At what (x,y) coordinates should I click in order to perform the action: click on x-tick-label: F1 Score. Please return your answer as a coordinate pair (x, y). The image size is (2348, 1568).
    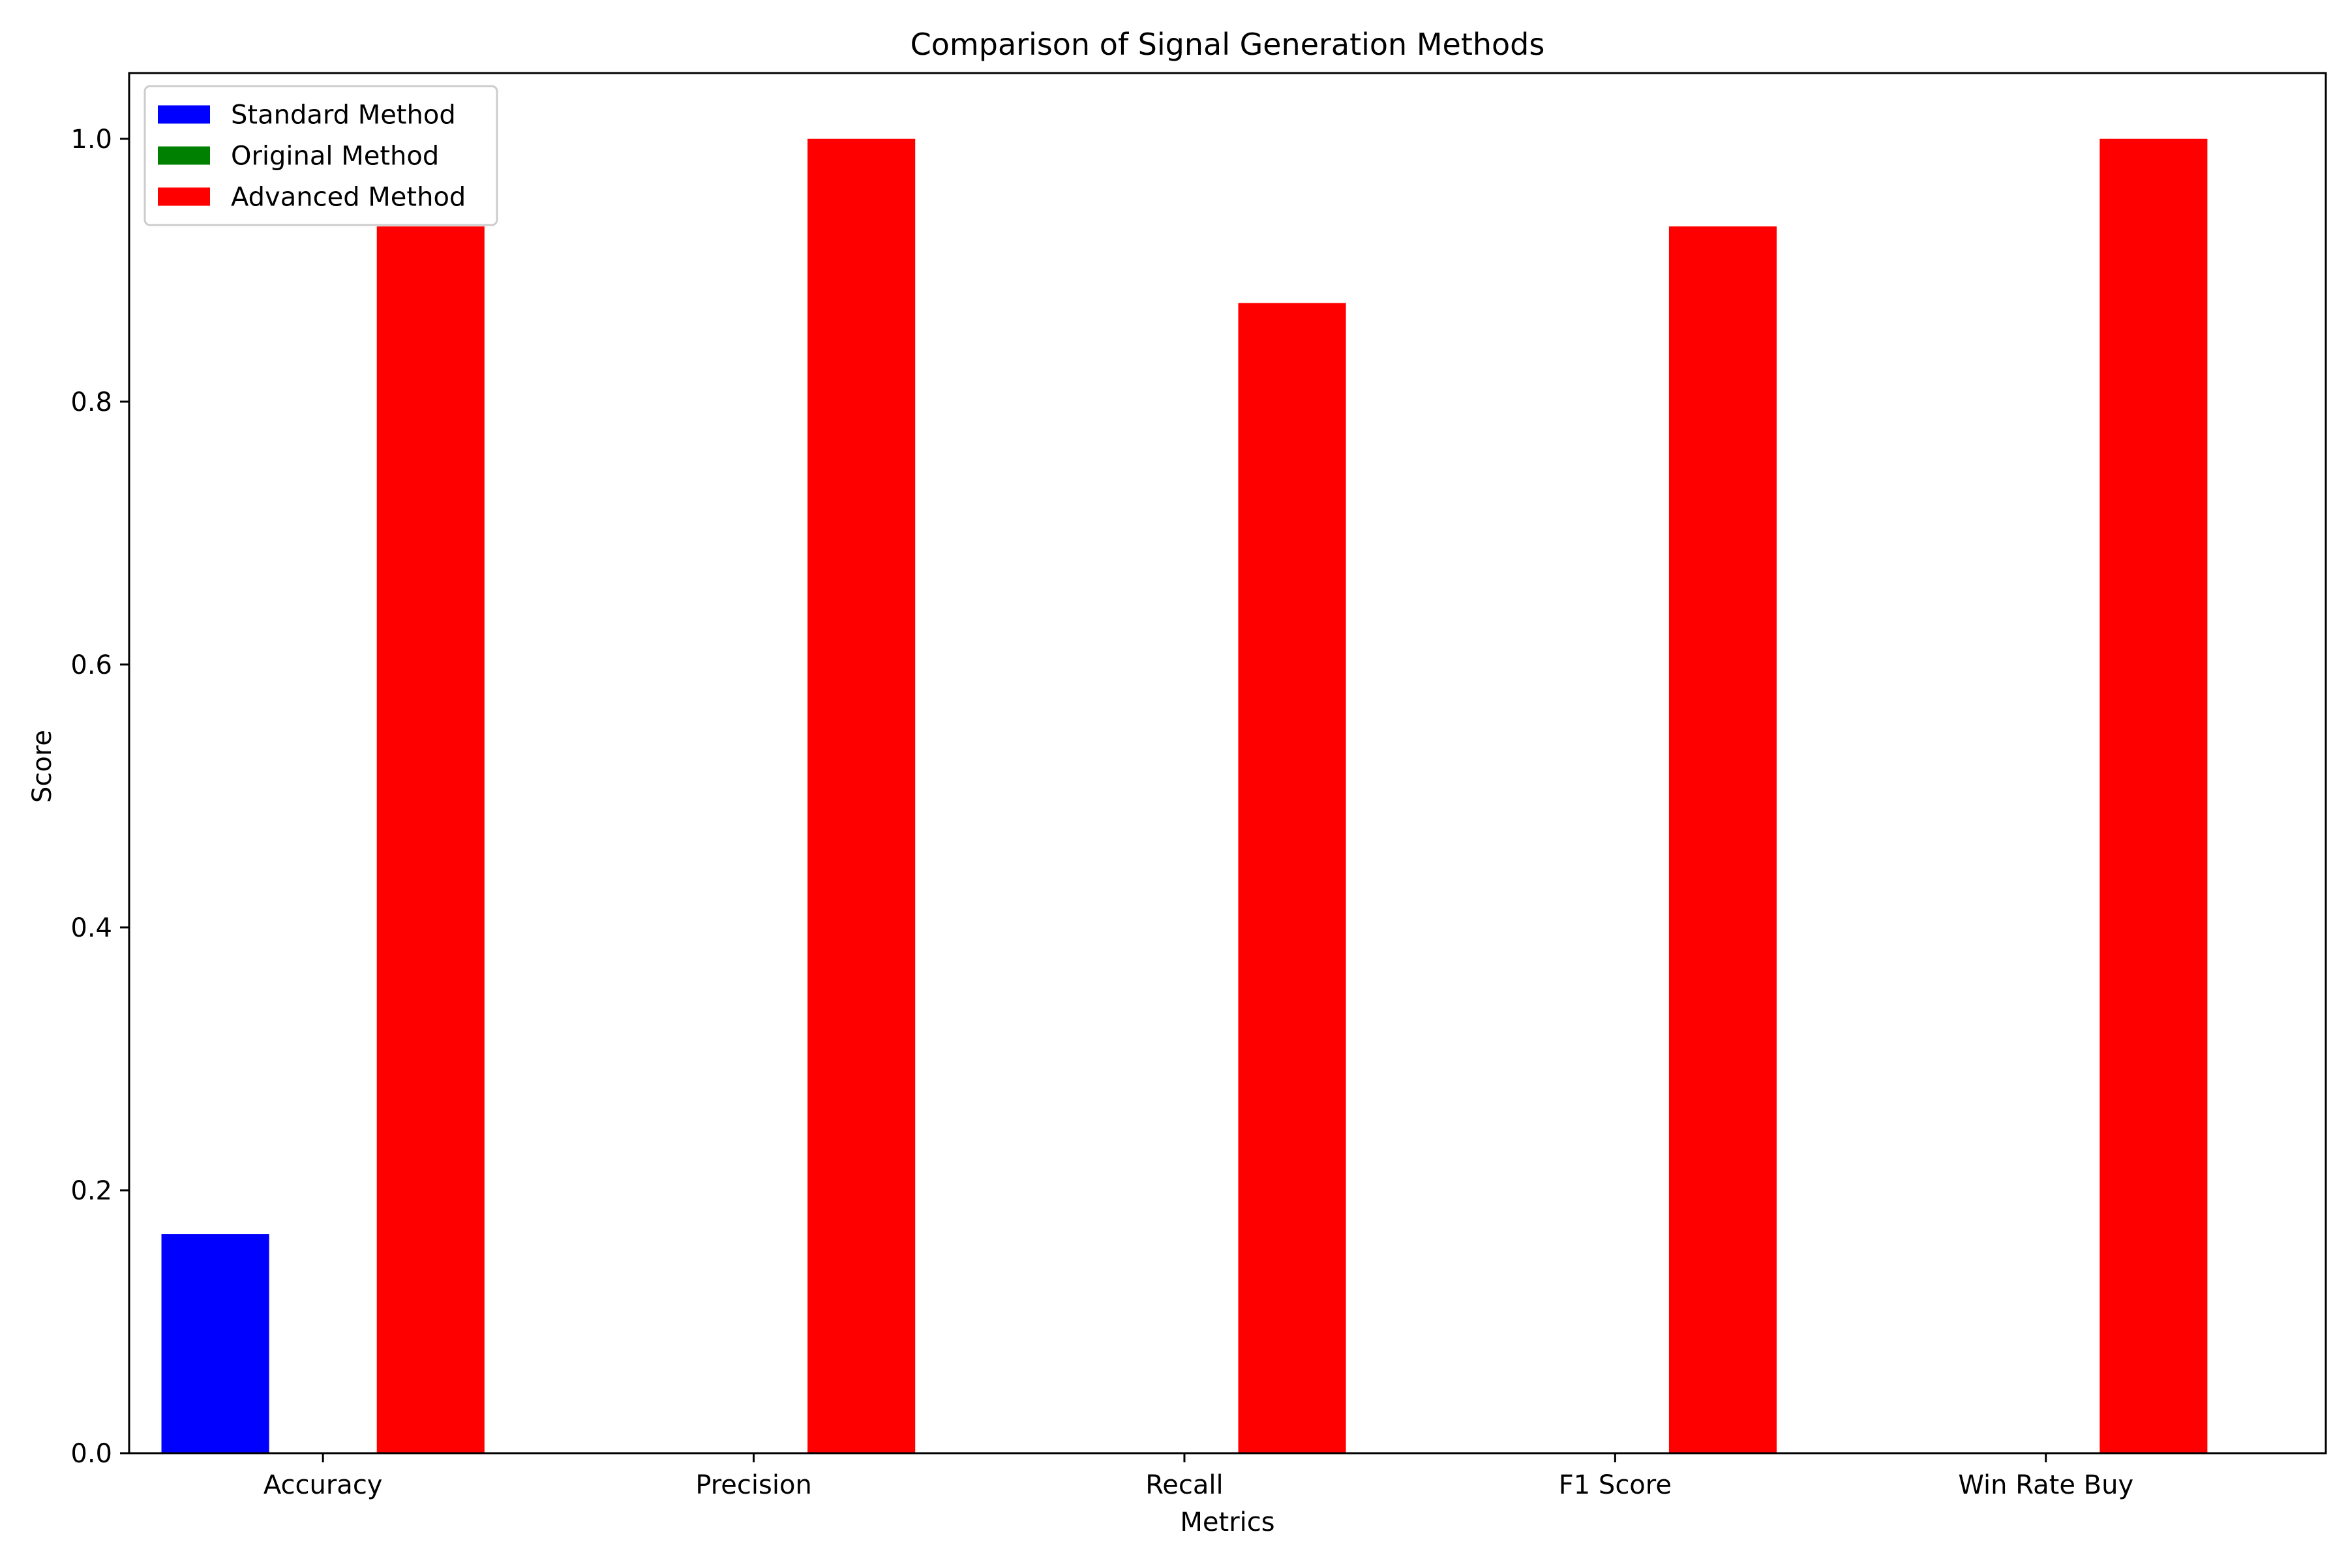
    Looking at the image, I should click on (1616, 1485).